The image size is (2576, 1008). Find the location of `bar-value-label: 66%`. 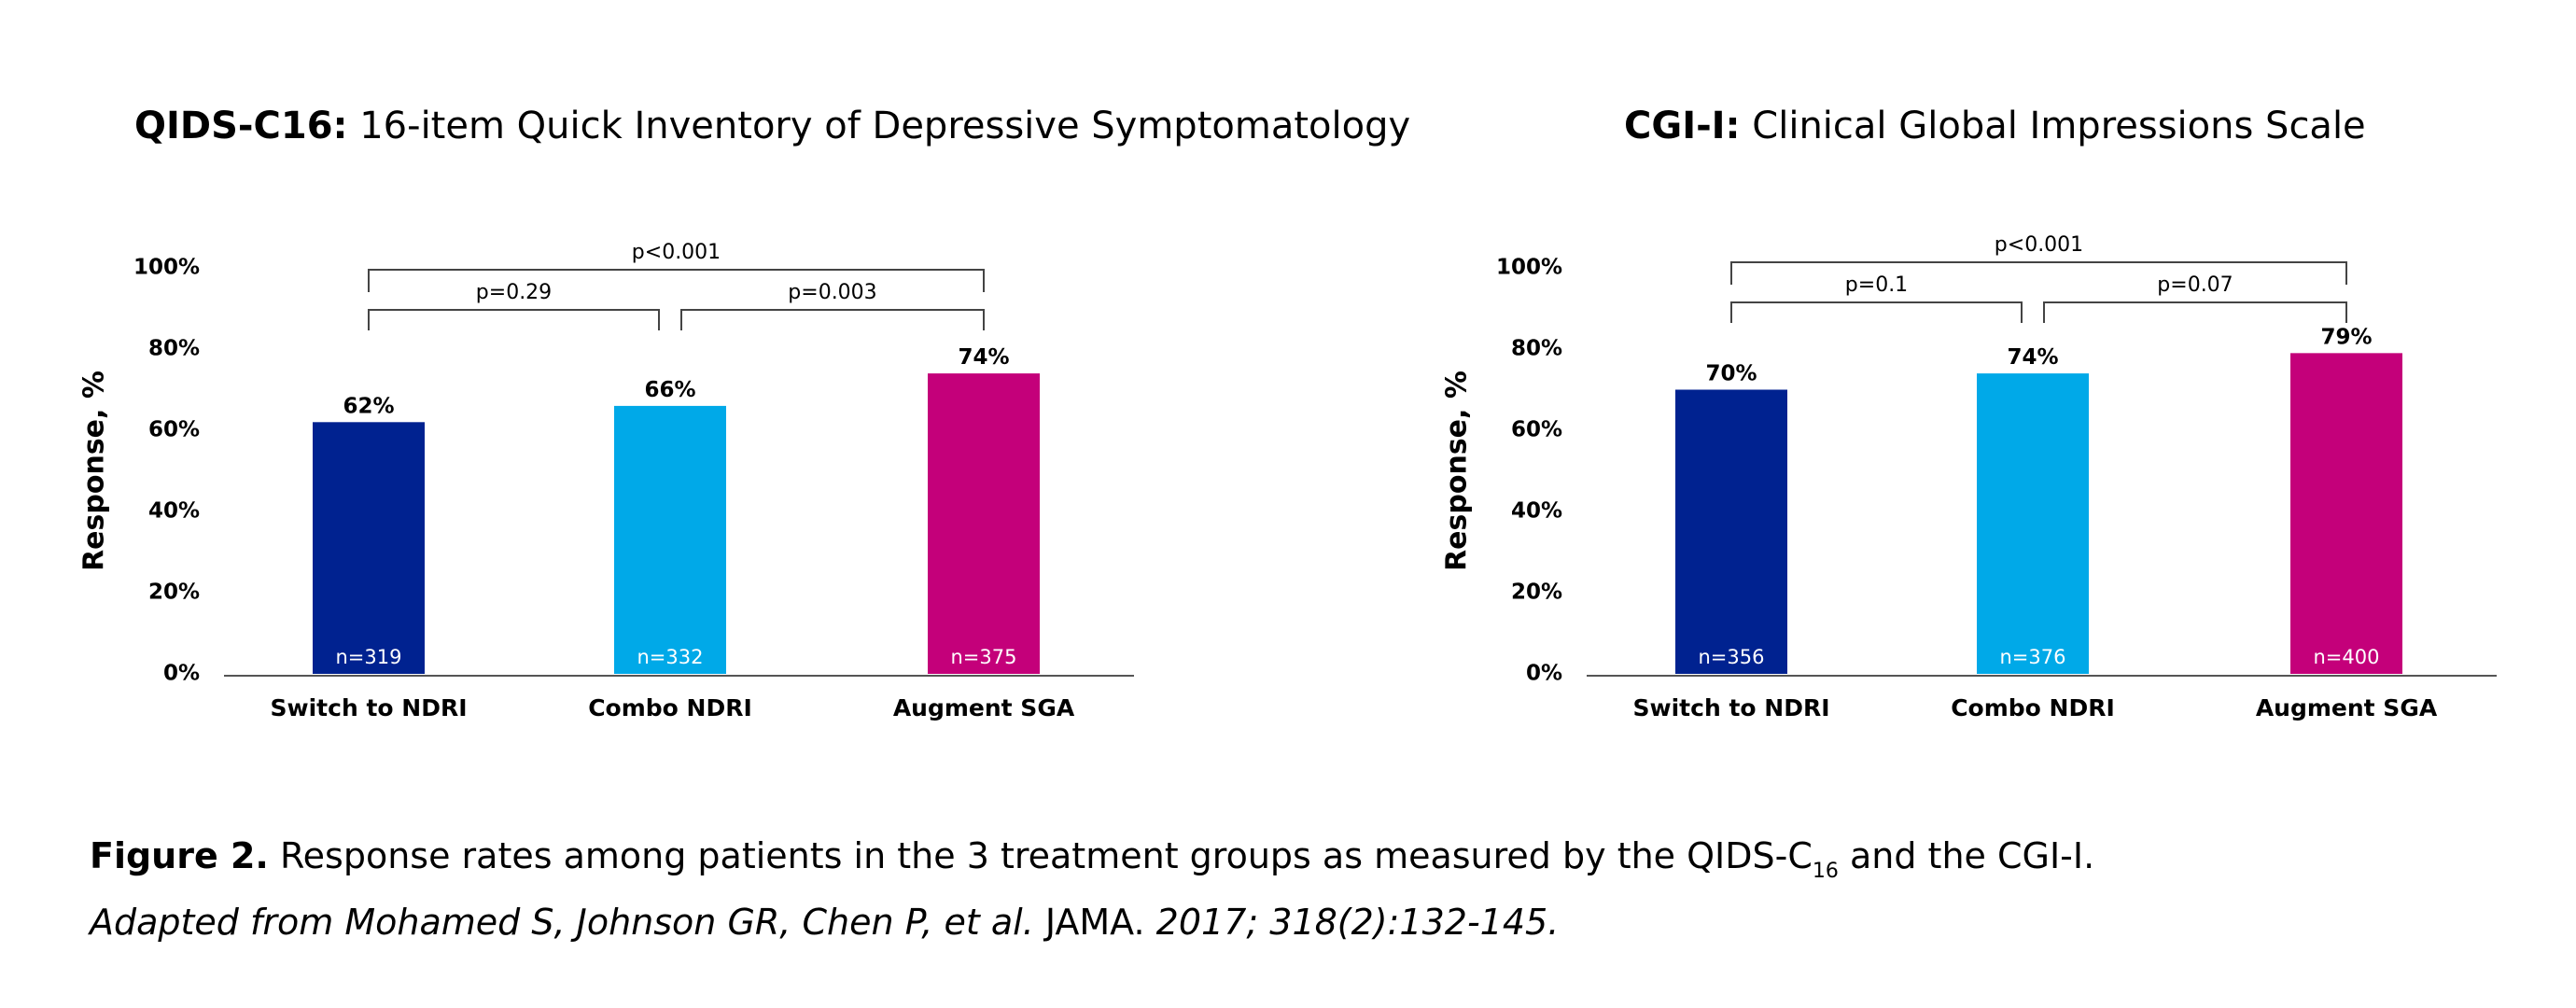

bar-value-label: 66% is located at coordinates (669, 390).